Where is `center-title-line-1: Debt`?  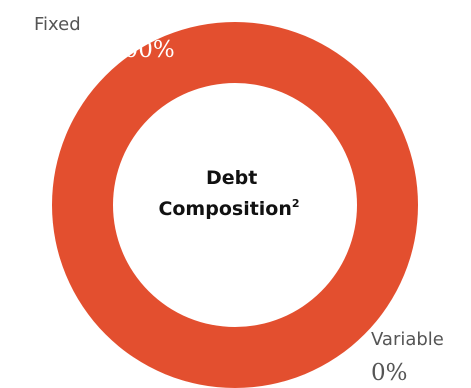 center-title-line-1: Debt is located at coordinates (231, 178).